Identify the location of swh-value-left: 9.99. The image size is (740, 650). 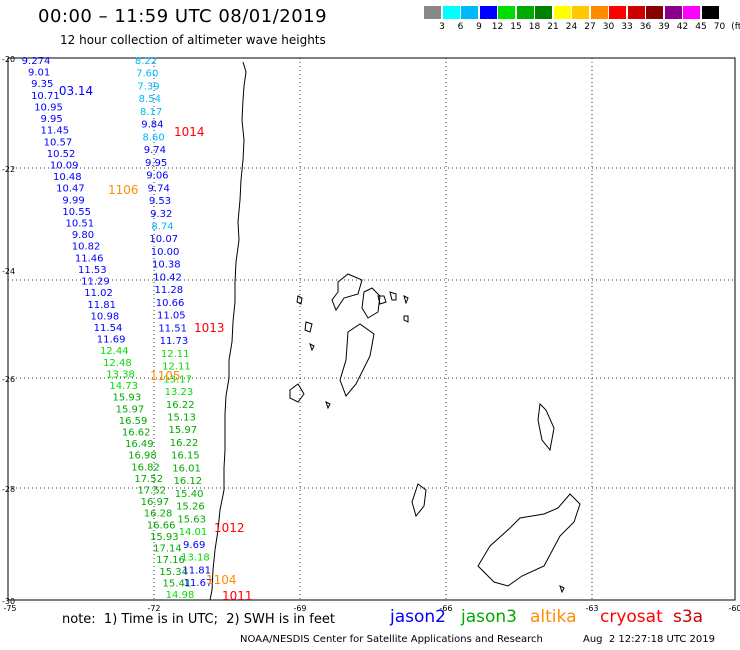
(73, 200).